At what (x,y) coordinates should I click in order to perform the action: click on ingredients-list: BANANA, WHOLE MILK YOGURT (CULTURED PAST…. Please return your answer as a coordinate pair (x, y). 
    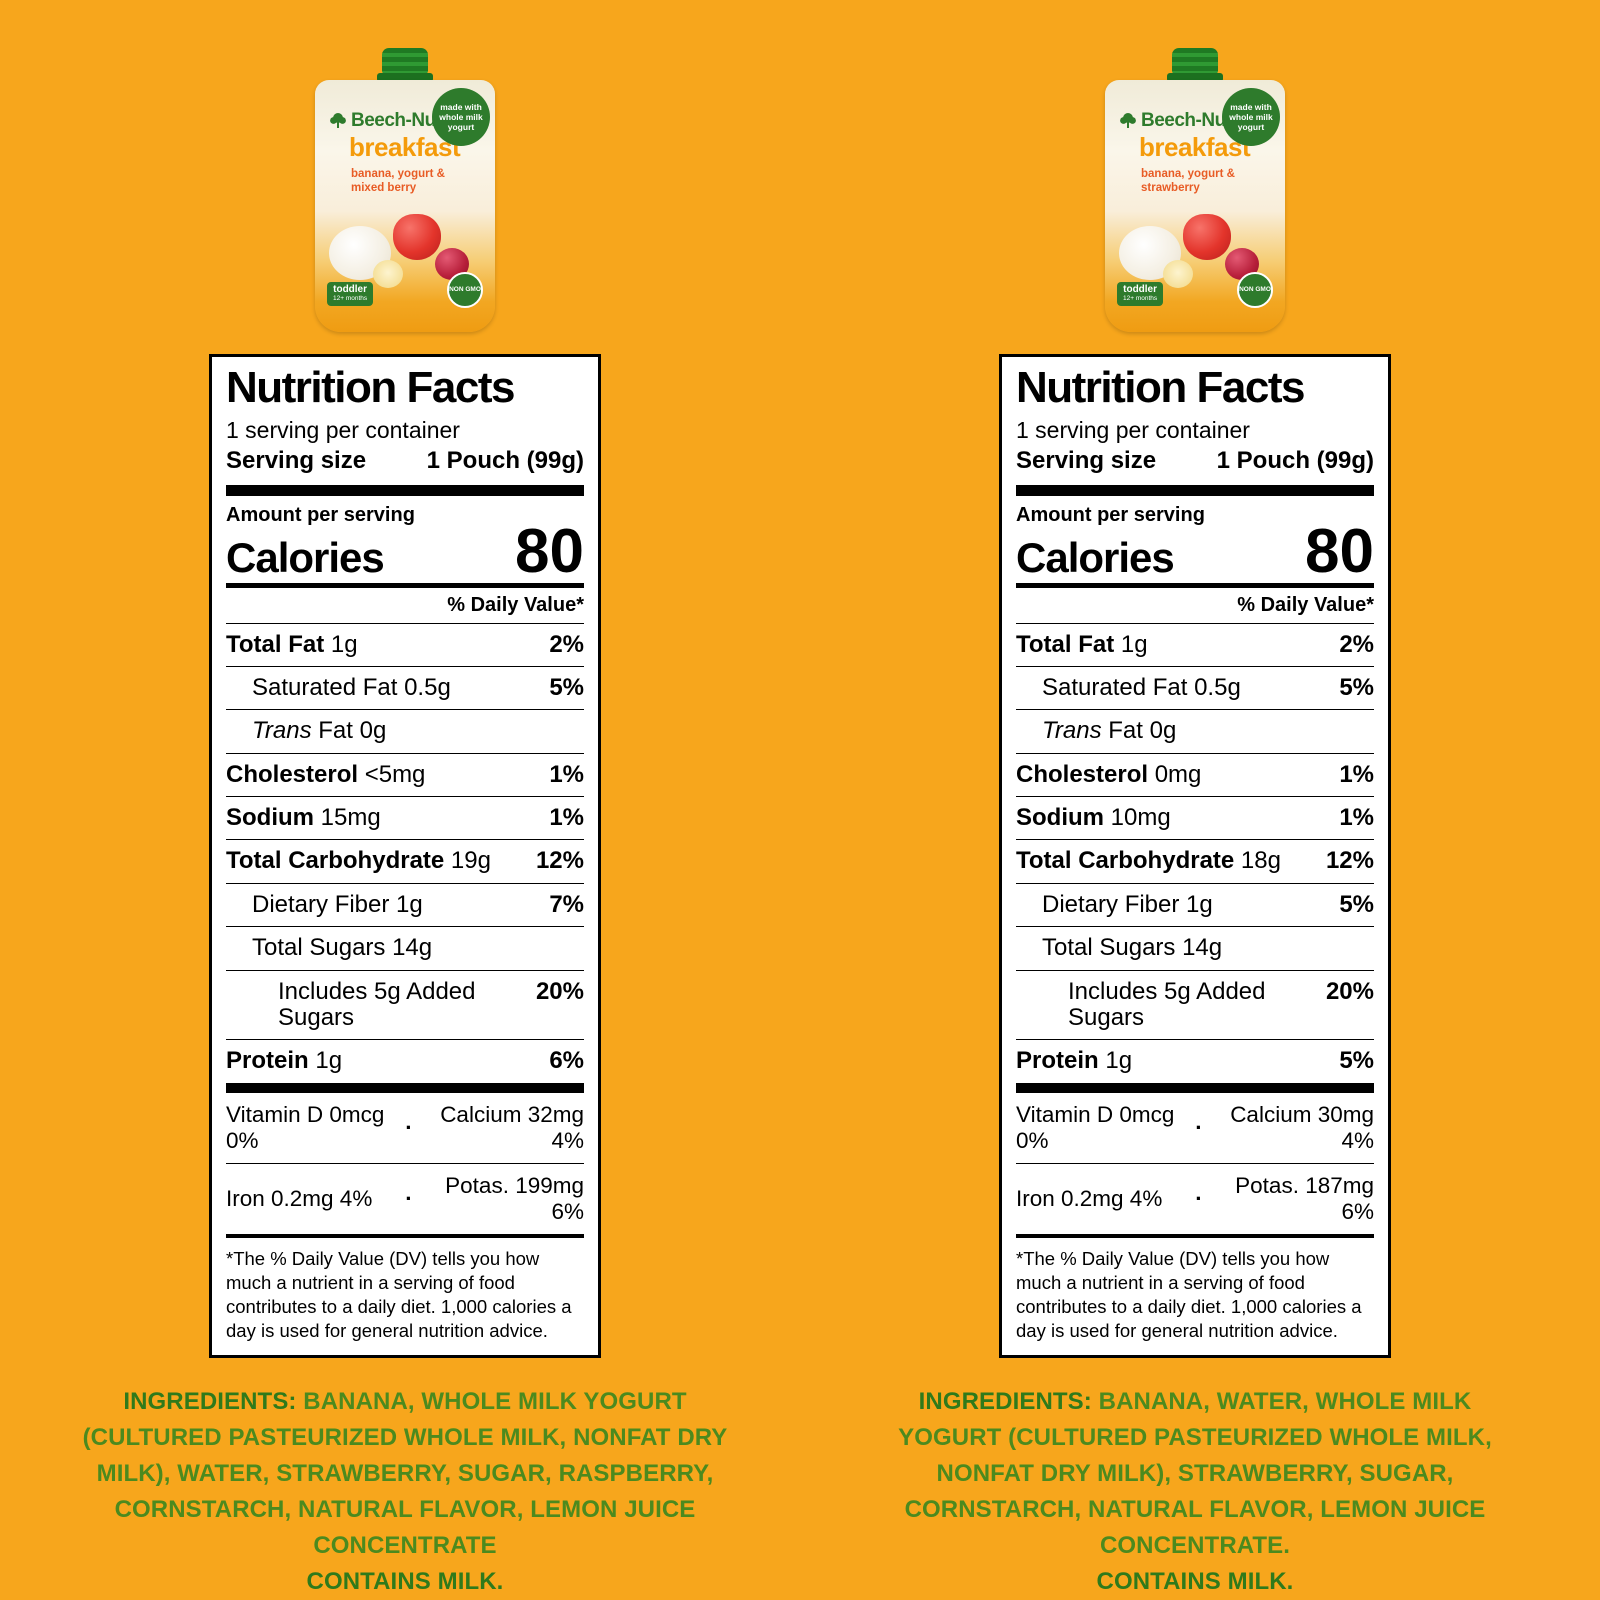
    Looking at the image, I should click on (405, 1473).